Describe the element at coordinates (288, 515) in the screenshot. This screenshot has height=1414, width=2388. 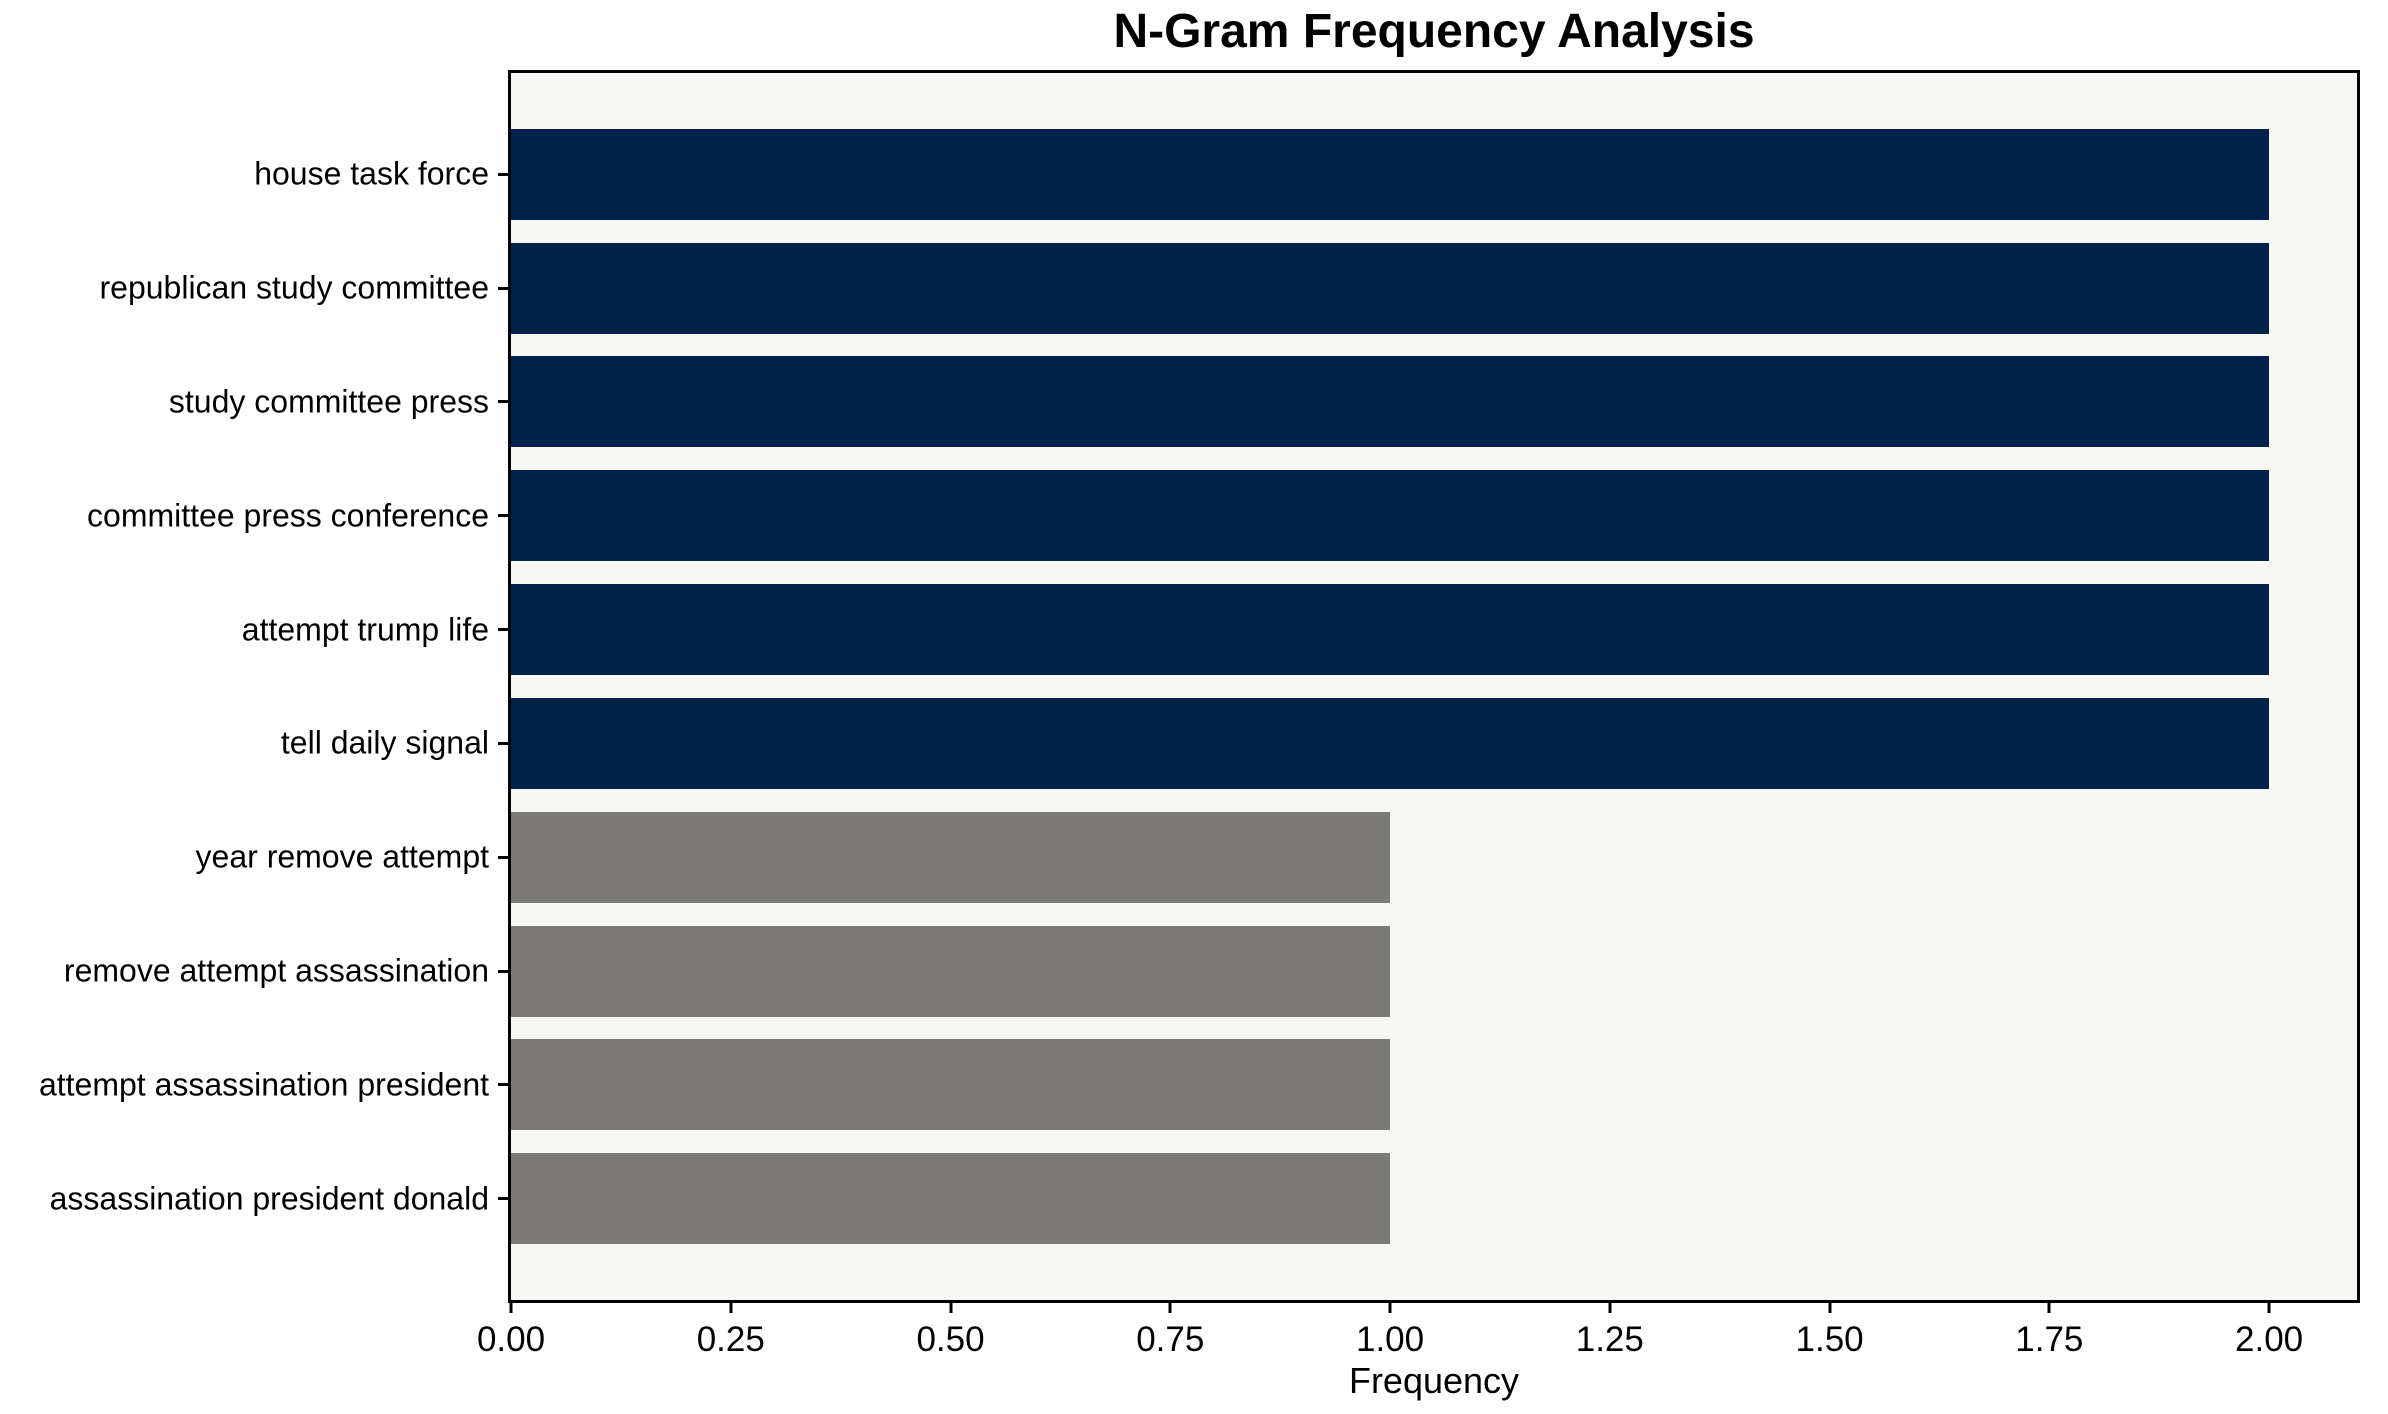
I see `y-tick-label: committee press conference` at that location.